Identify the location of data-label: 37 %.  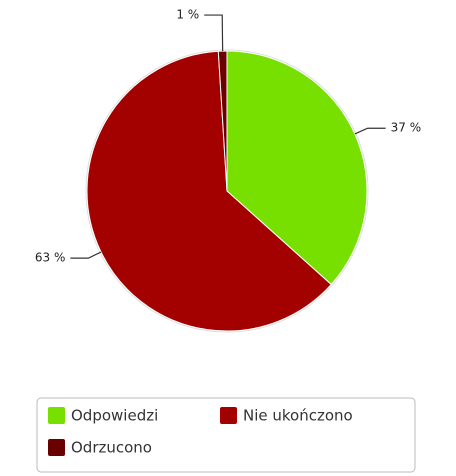
(406, 128).